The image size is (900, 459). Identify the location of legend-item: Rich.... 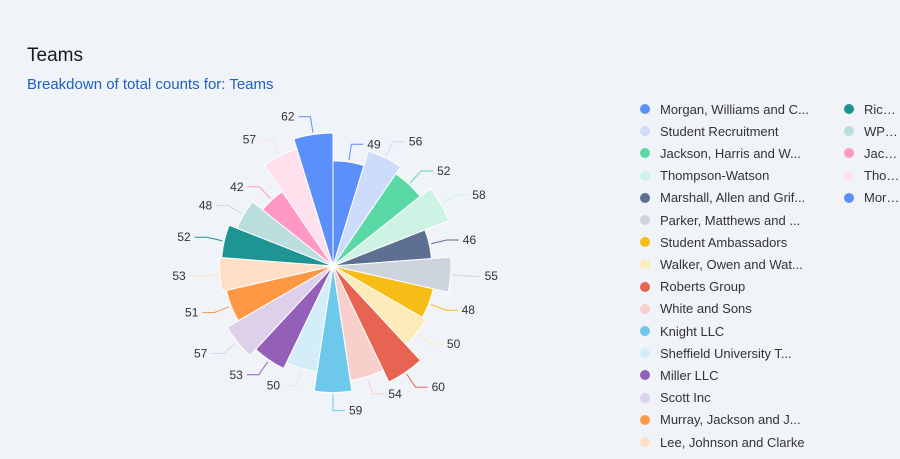
(872, 109).